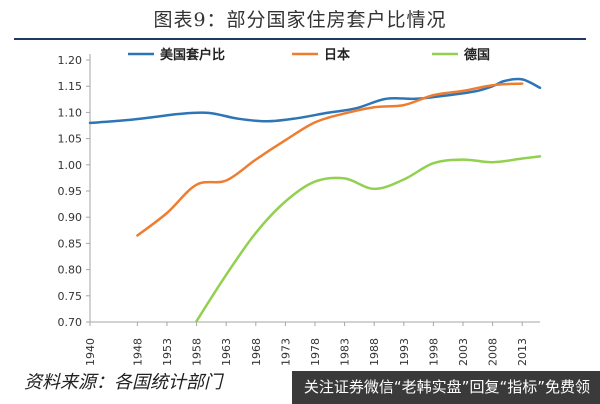 This screenshot has height=404, width=600. What do you see at coordinates (123, 382) in the screenshot?
I see `source-note: 资料来源：各国统计部门` at bounding box center [123, 382].